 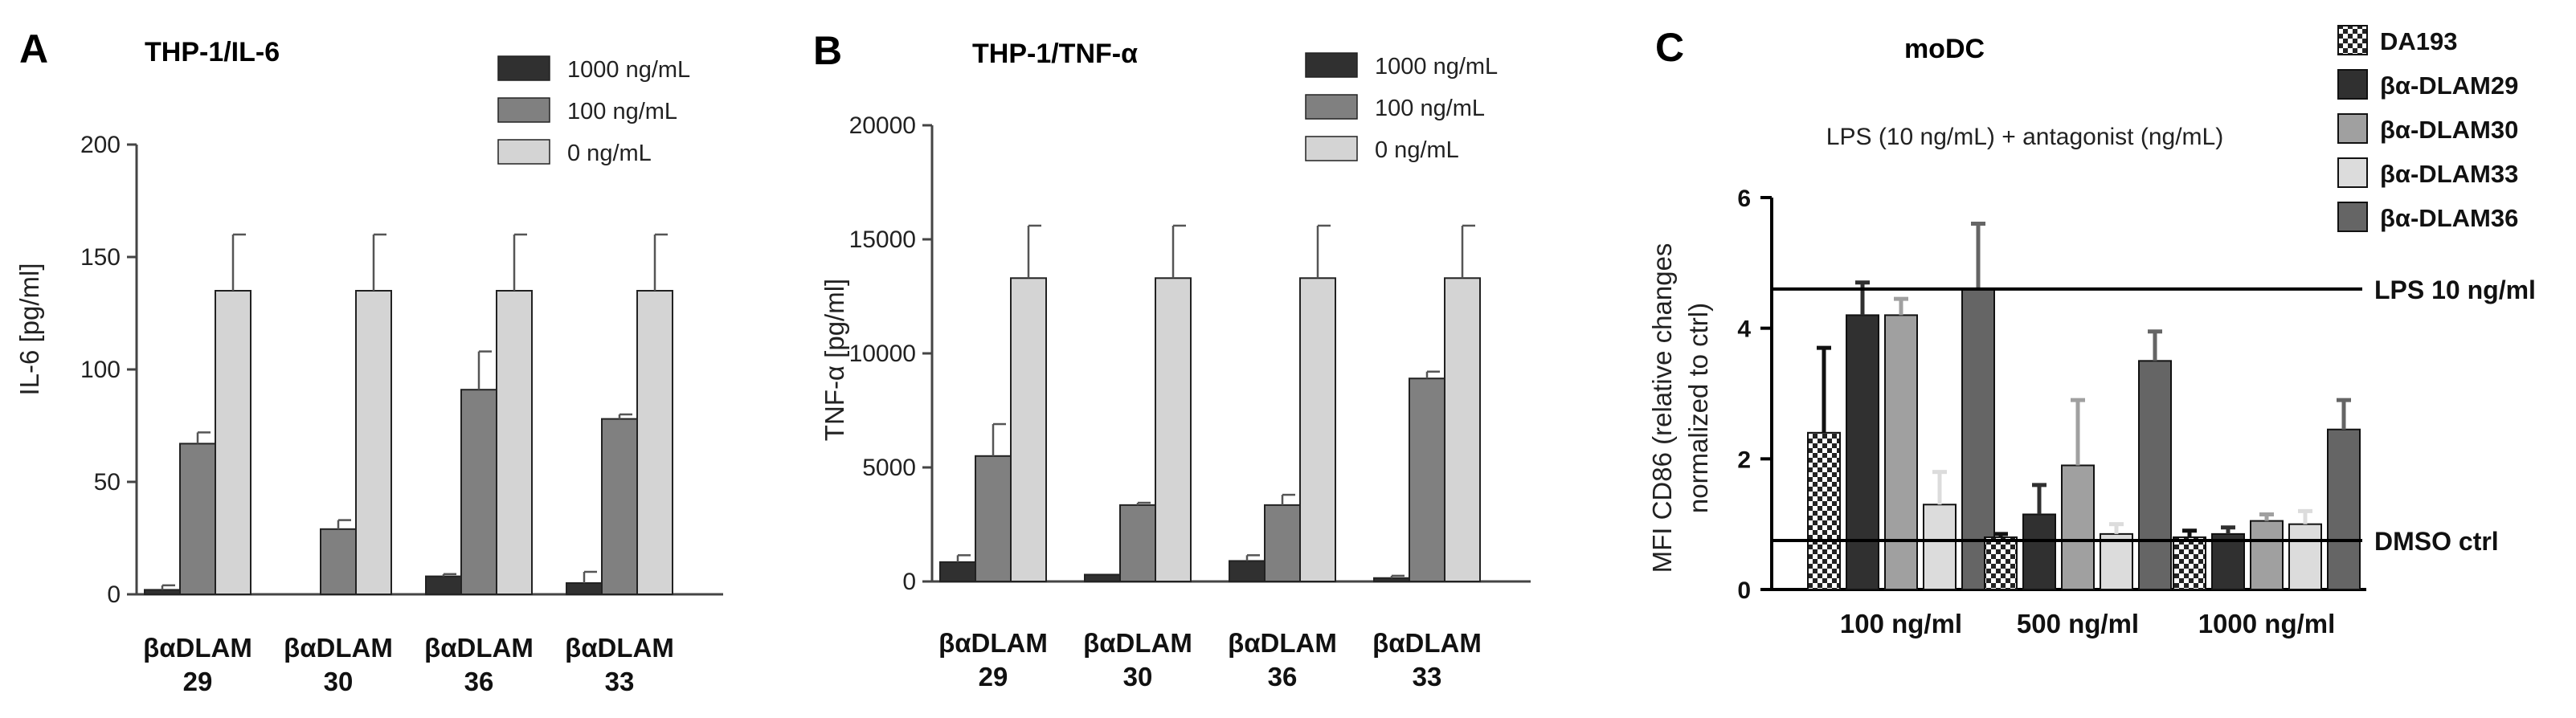 I want to click on chart-c-ytick-label-0: 0, so click(x=1744, y=591).